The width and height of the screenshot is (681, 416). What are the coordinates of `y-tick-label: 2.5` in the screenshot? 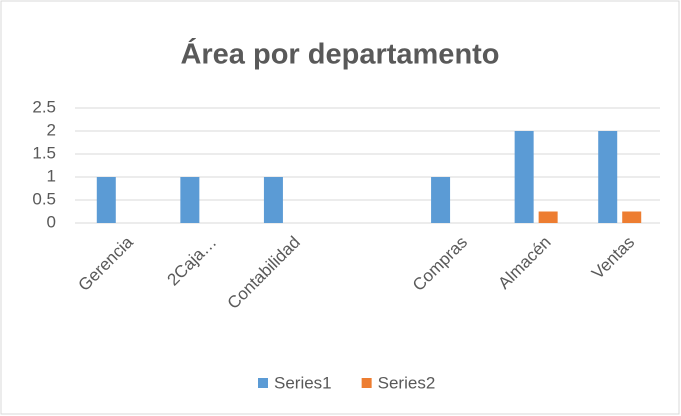 It's located at (44, 106).